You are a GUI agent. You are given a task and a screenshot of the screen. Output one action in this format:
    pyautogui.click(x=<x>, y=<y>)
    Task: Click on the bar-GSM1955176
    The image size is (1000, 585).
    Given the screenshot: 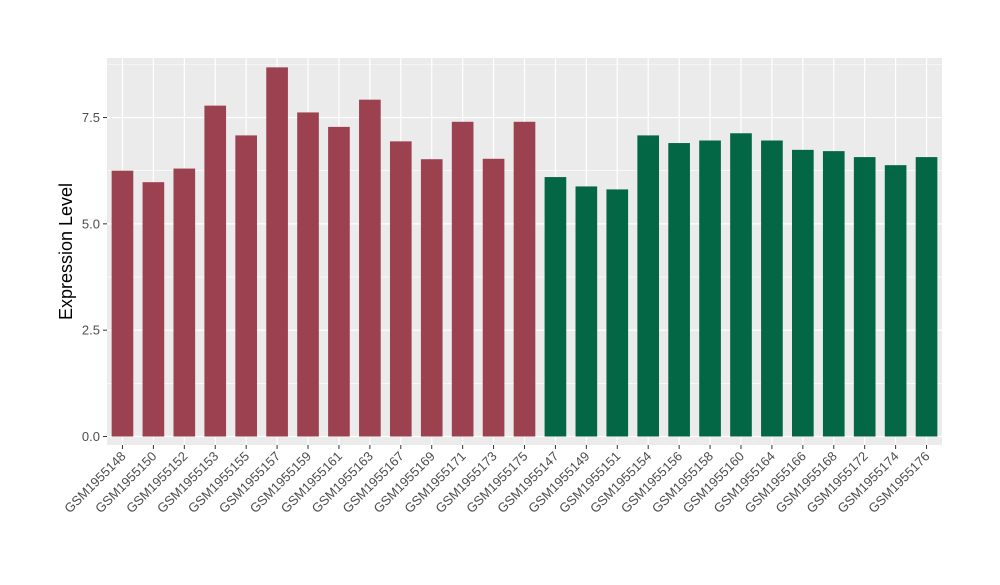 What is the action you would take?
    pyautogui.click(x=926, y=297)
    